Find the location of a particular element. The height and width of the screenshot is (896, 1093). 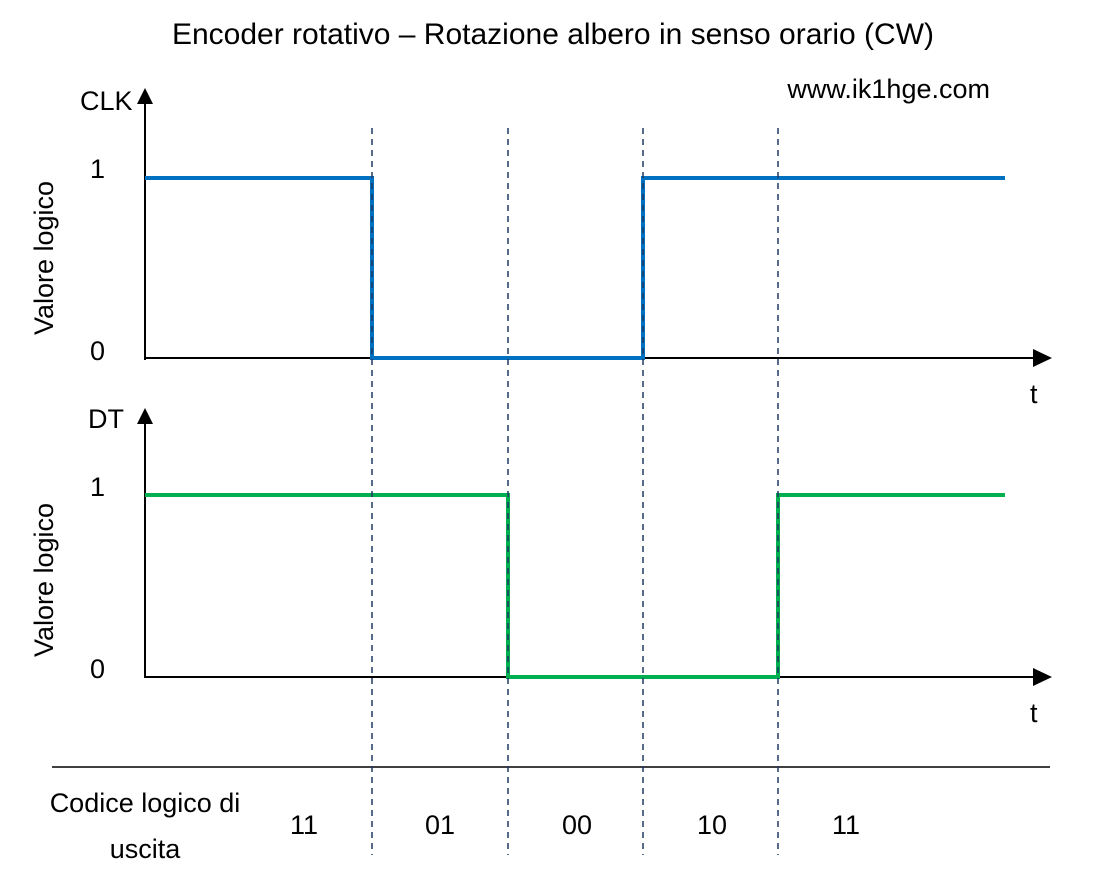

dt-axis-name: DT is located at coordinates (106, 419).